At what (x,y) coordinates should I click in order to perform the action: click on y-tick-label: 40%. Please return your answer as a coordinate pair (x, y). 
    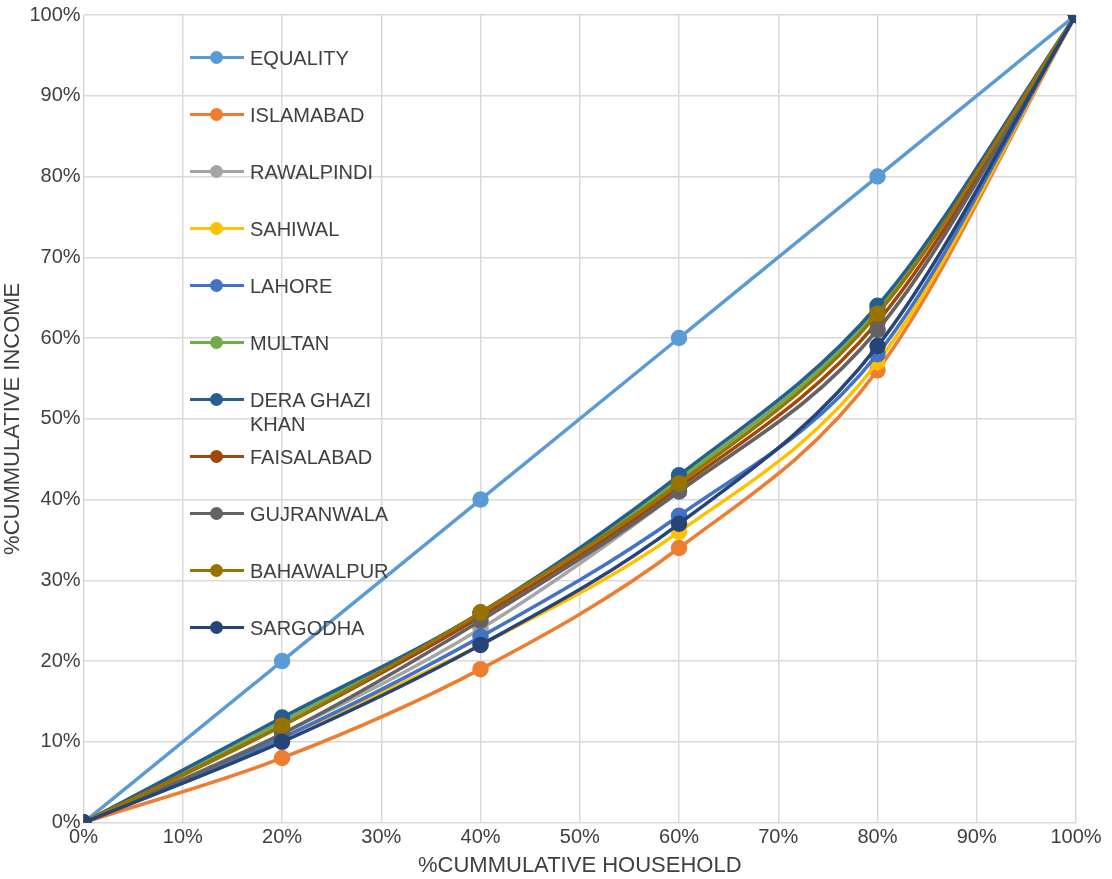
    Looking at the image, I should click on (60, 498).